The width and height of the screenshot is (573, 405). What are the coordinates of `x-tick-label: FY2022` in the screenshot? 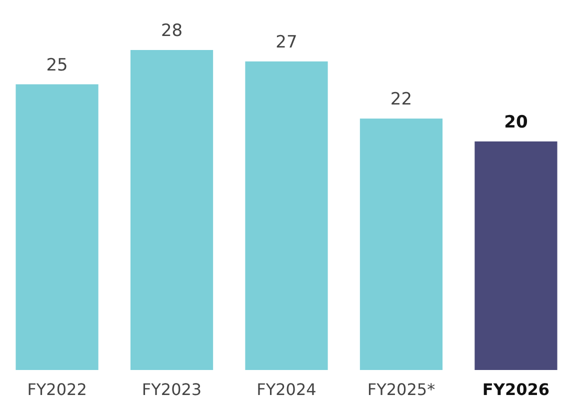 It's located at (57, 389).